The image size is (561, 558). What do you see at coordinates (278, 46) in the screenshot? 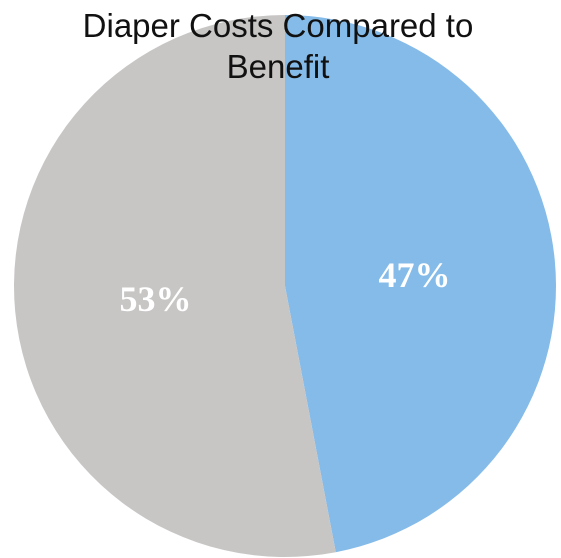
I see `chart-title: Diaper Costs Compared to Benefit` at bounding box center [278, 46].